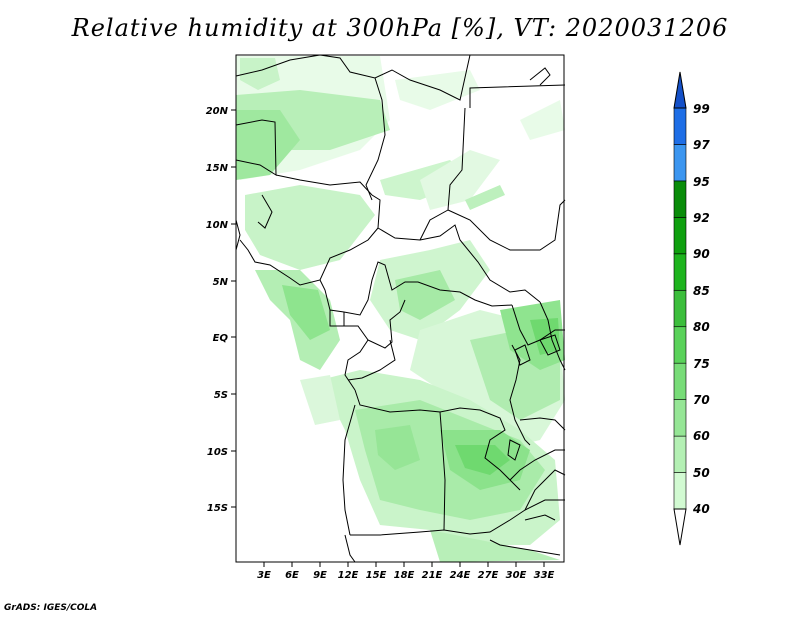  Describe the element at coordinates (51, 608) in the screenshot. I see `footer-credit: GrADS: IGES/COLA` at that location.